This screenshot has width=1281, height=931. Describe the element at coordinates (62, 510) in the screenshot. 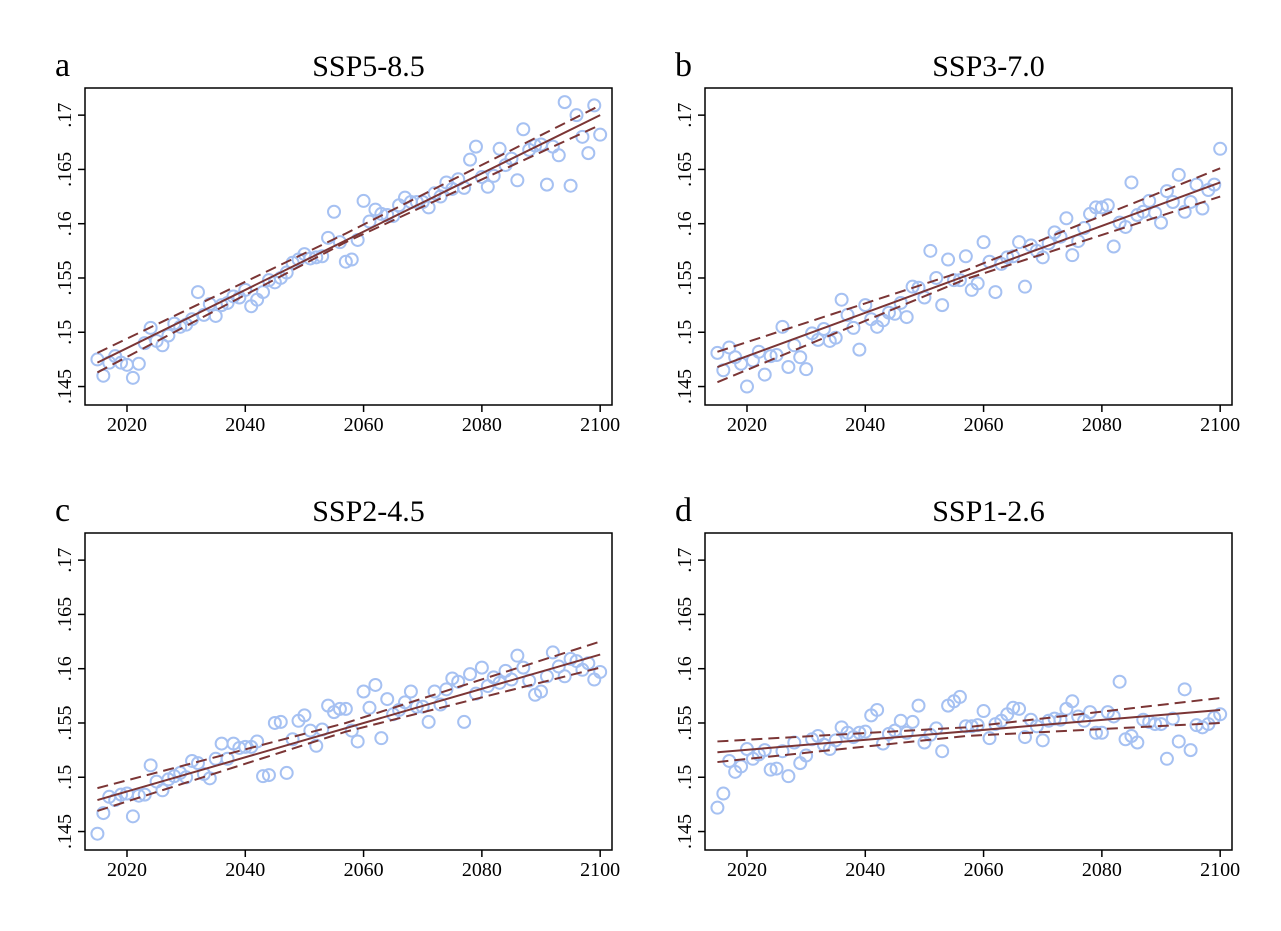

I see `panel-letter: c` at that location.